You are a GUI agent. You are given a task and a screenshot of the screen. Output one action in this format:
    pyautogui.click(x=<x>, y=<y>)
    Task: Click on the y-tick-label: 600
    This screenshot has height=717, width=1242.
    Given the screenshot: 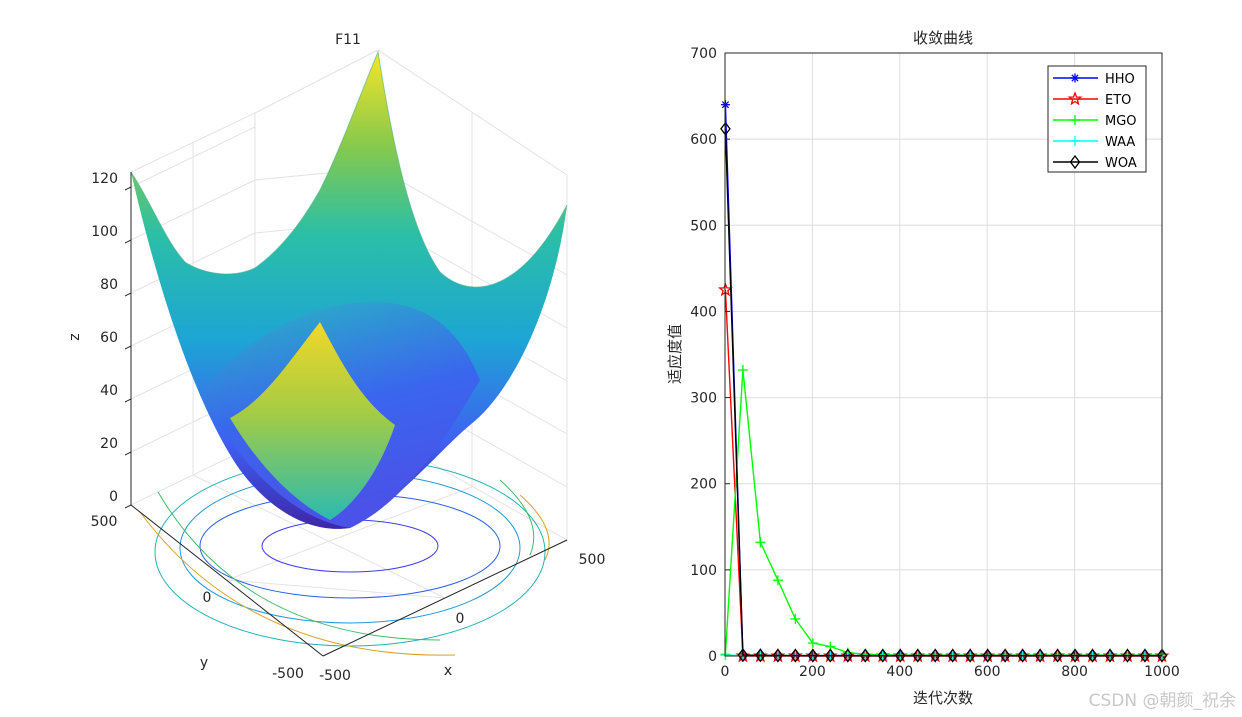 What is the action you would take?
    pyautogui.click(x=703, y=140)
    